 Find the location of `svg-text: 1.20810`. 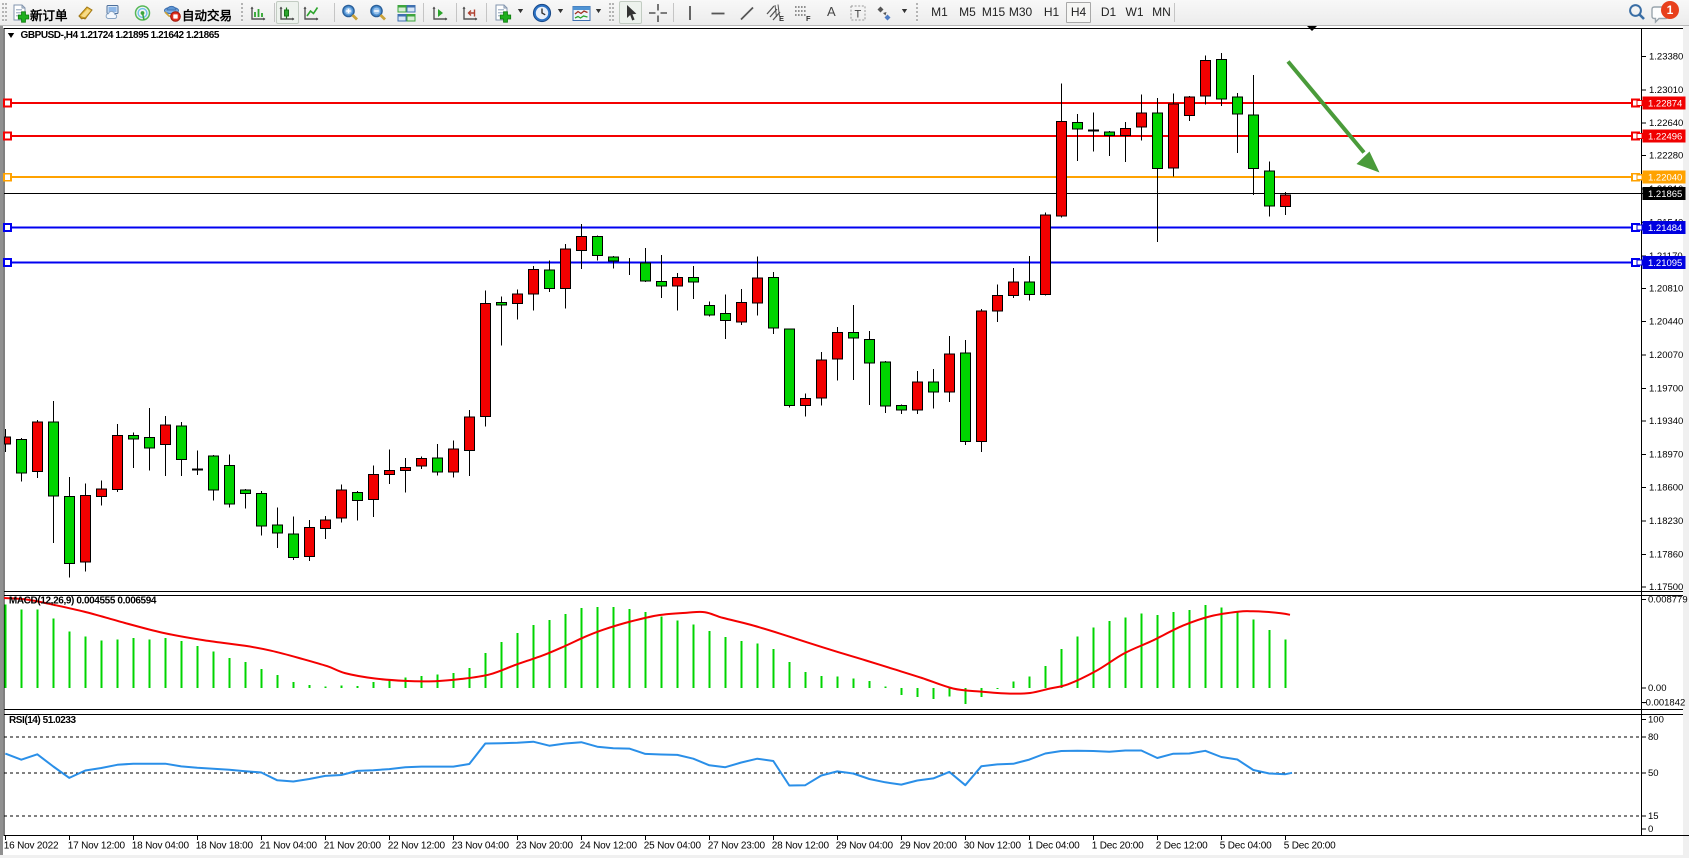

svg-text: 1.20810 is located at coordinates (1666, 288).